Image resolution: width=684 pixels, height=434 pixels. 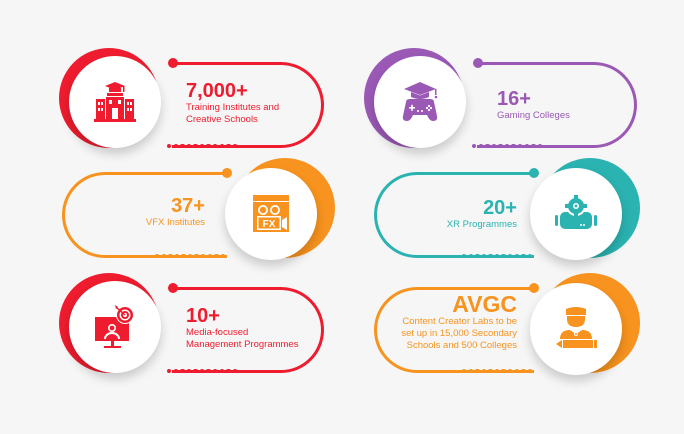 I want to click on stat-text: 16+ Gaming Colleges, so click(x=533, y=105).